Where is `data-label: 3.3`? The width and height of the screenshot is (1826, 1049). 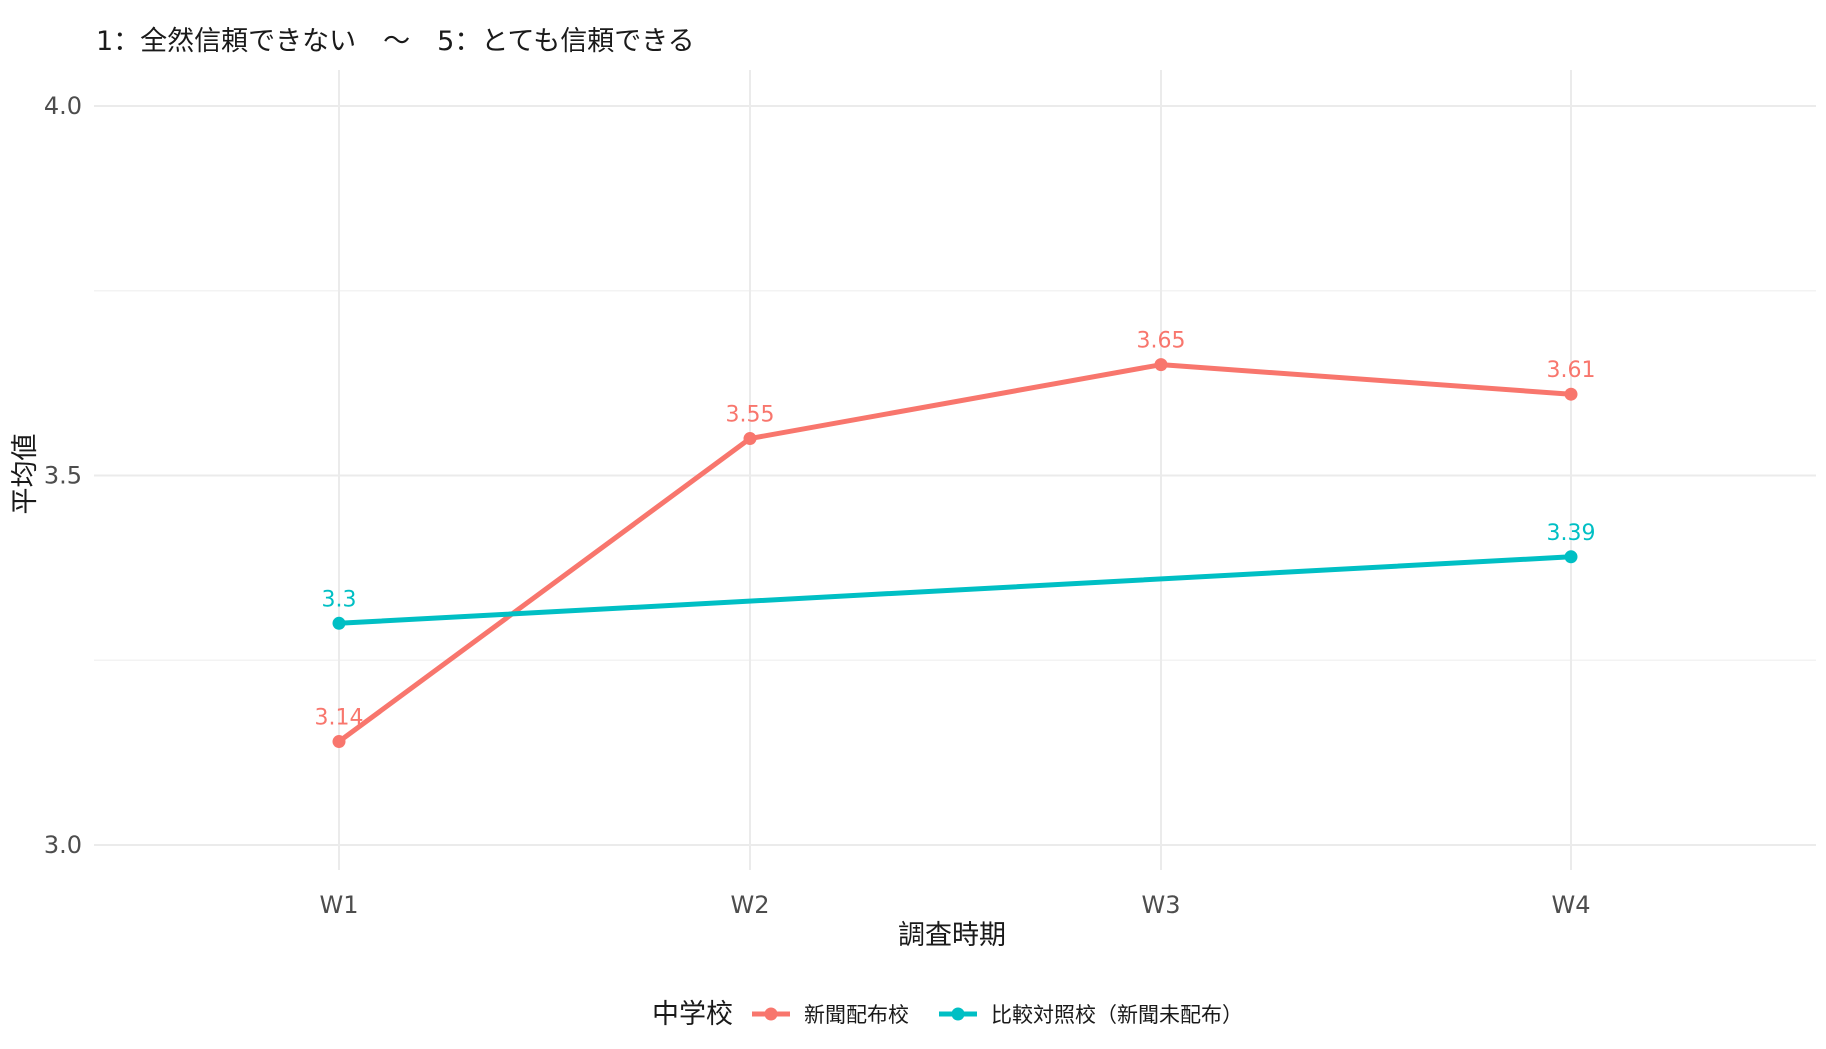 data-label: 3.3 is located at coordinates (339, 599).